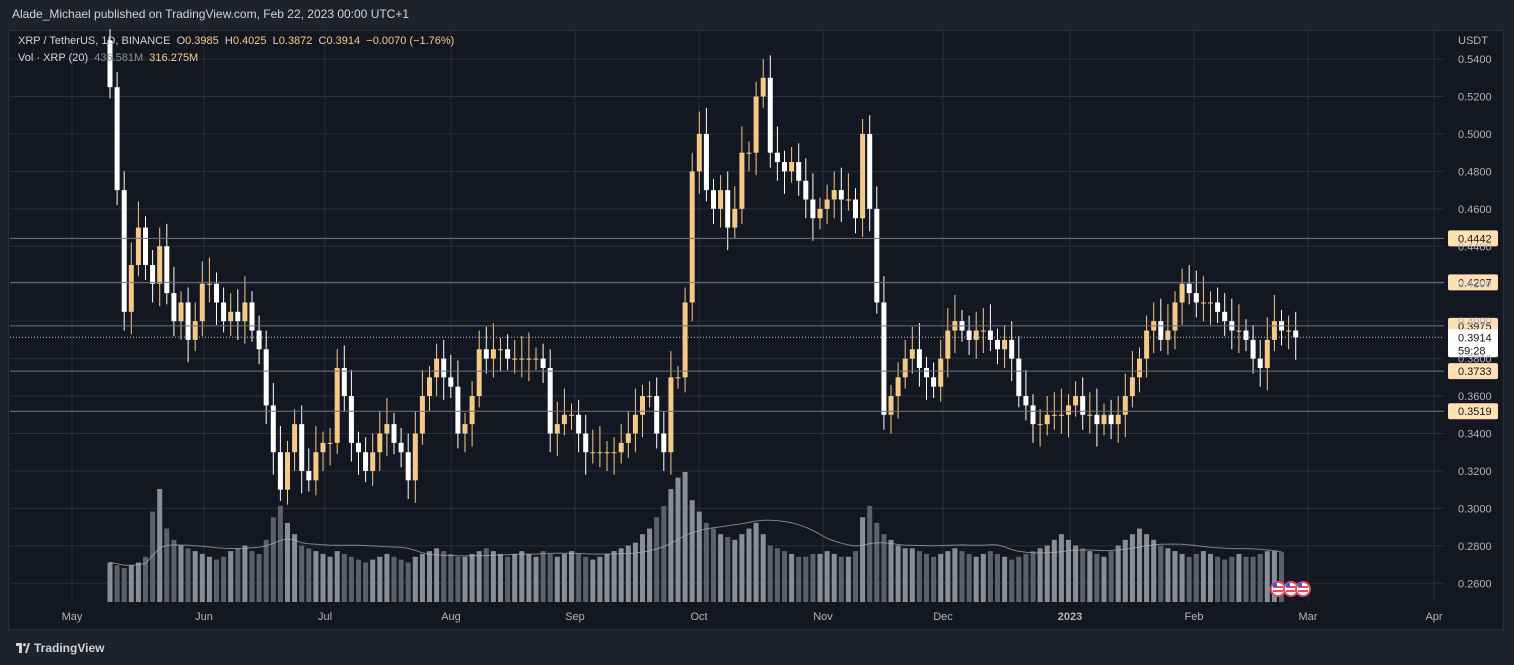 The image size is (1514, 665). I want to click on brand-logo: TradingView, so click(60, 648).